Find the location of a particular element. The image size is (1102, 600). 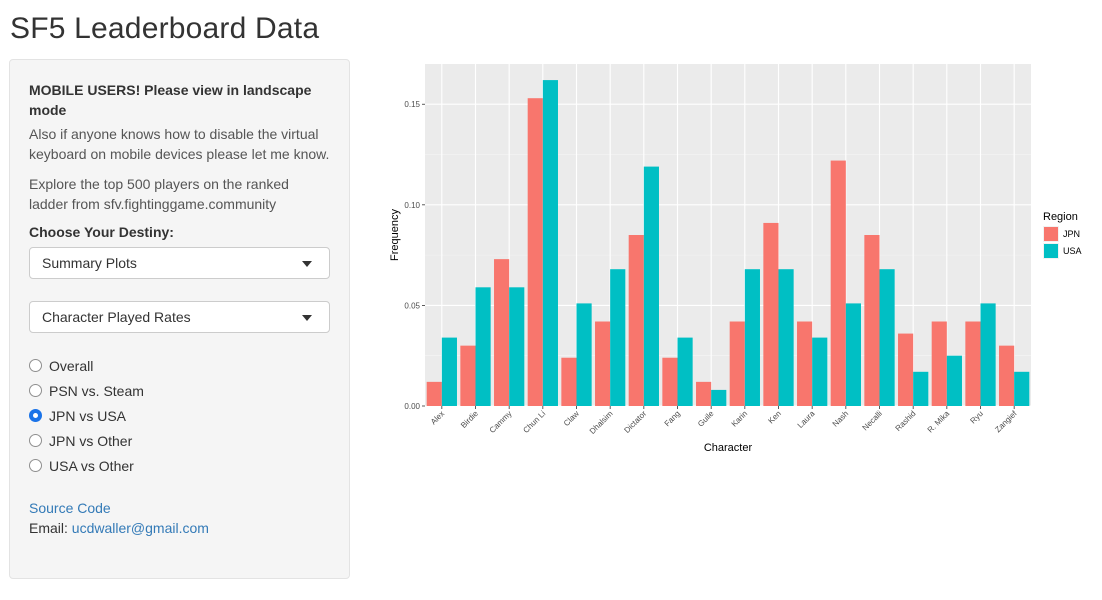

footer-links: Source Code Email: ucdwaller@gmail.com is located at coordinates (179, 518).